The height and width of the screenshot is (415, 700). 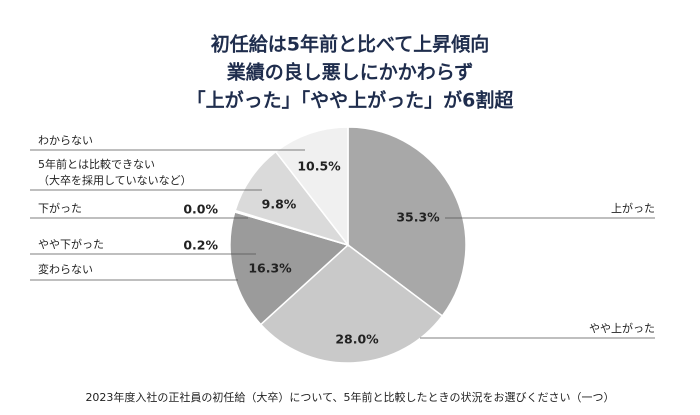 I want to click on value-label: 28.0%, so click(x=357, y=339).